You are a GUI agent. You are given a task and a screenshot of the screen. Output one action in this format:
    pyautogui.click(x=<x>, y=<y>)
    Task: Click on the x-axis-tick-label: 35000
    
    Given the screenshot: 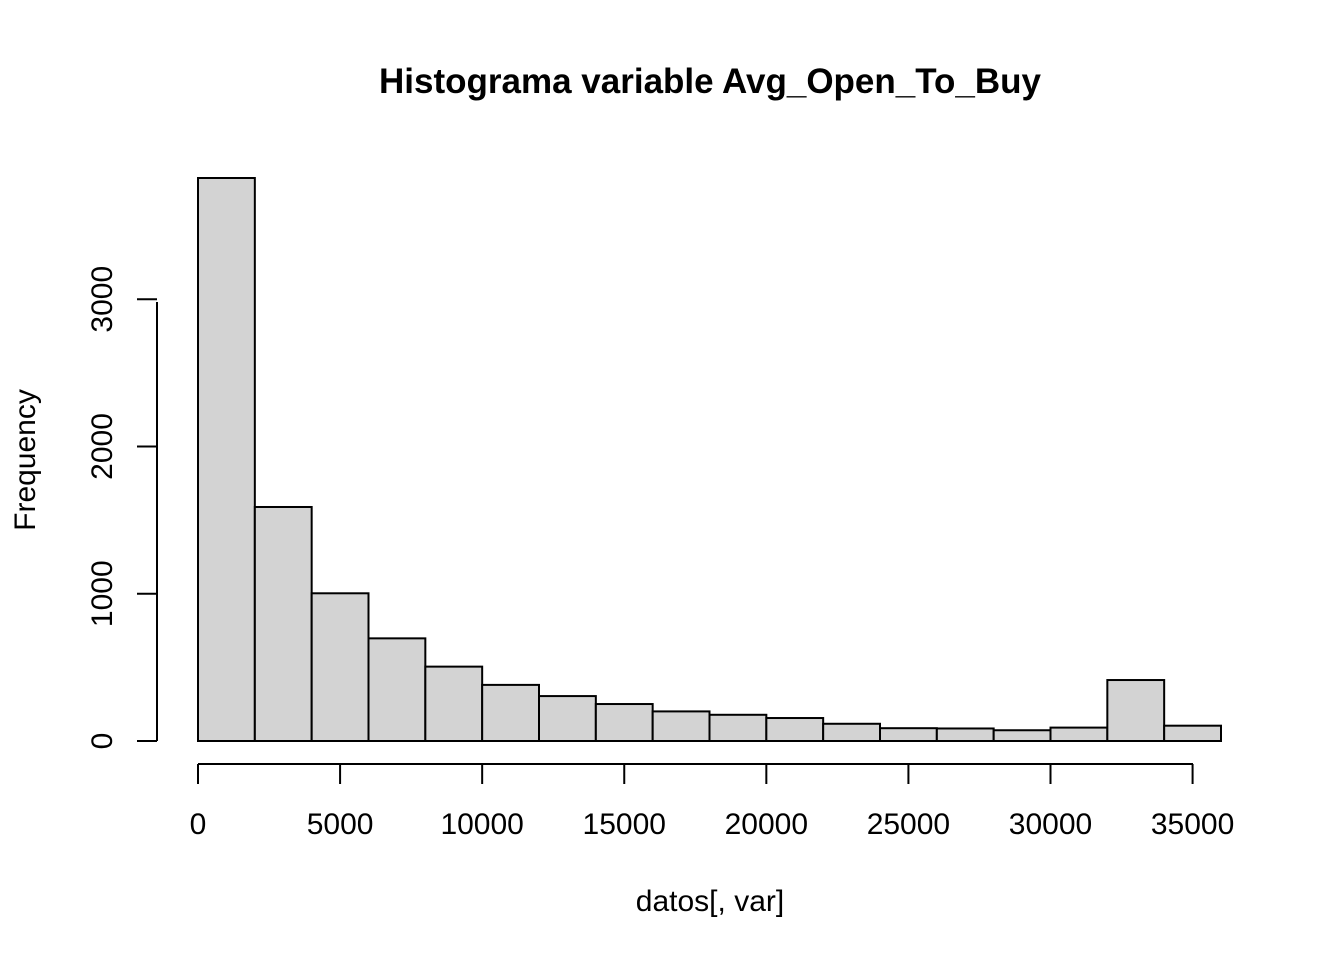 What is the action you would take?
    pyautogui.click(x=1192, y=824)
    